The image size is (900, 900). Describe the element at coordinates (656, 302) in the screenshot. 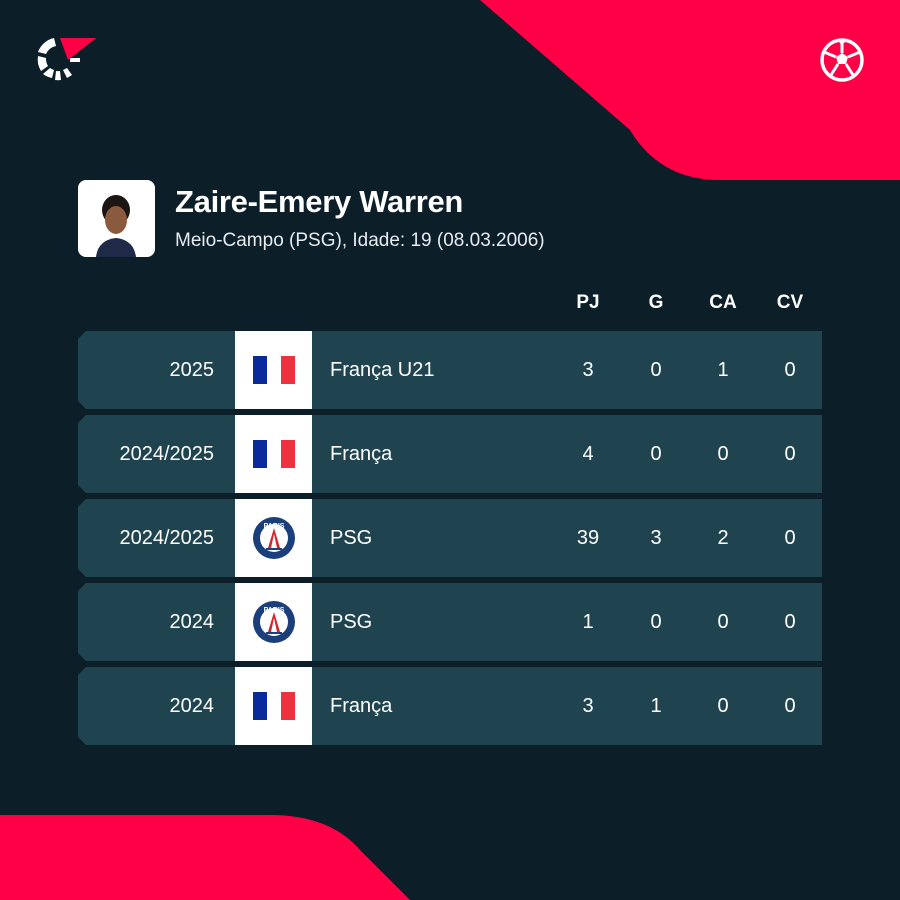

I see `column-header-g: G` at that location.